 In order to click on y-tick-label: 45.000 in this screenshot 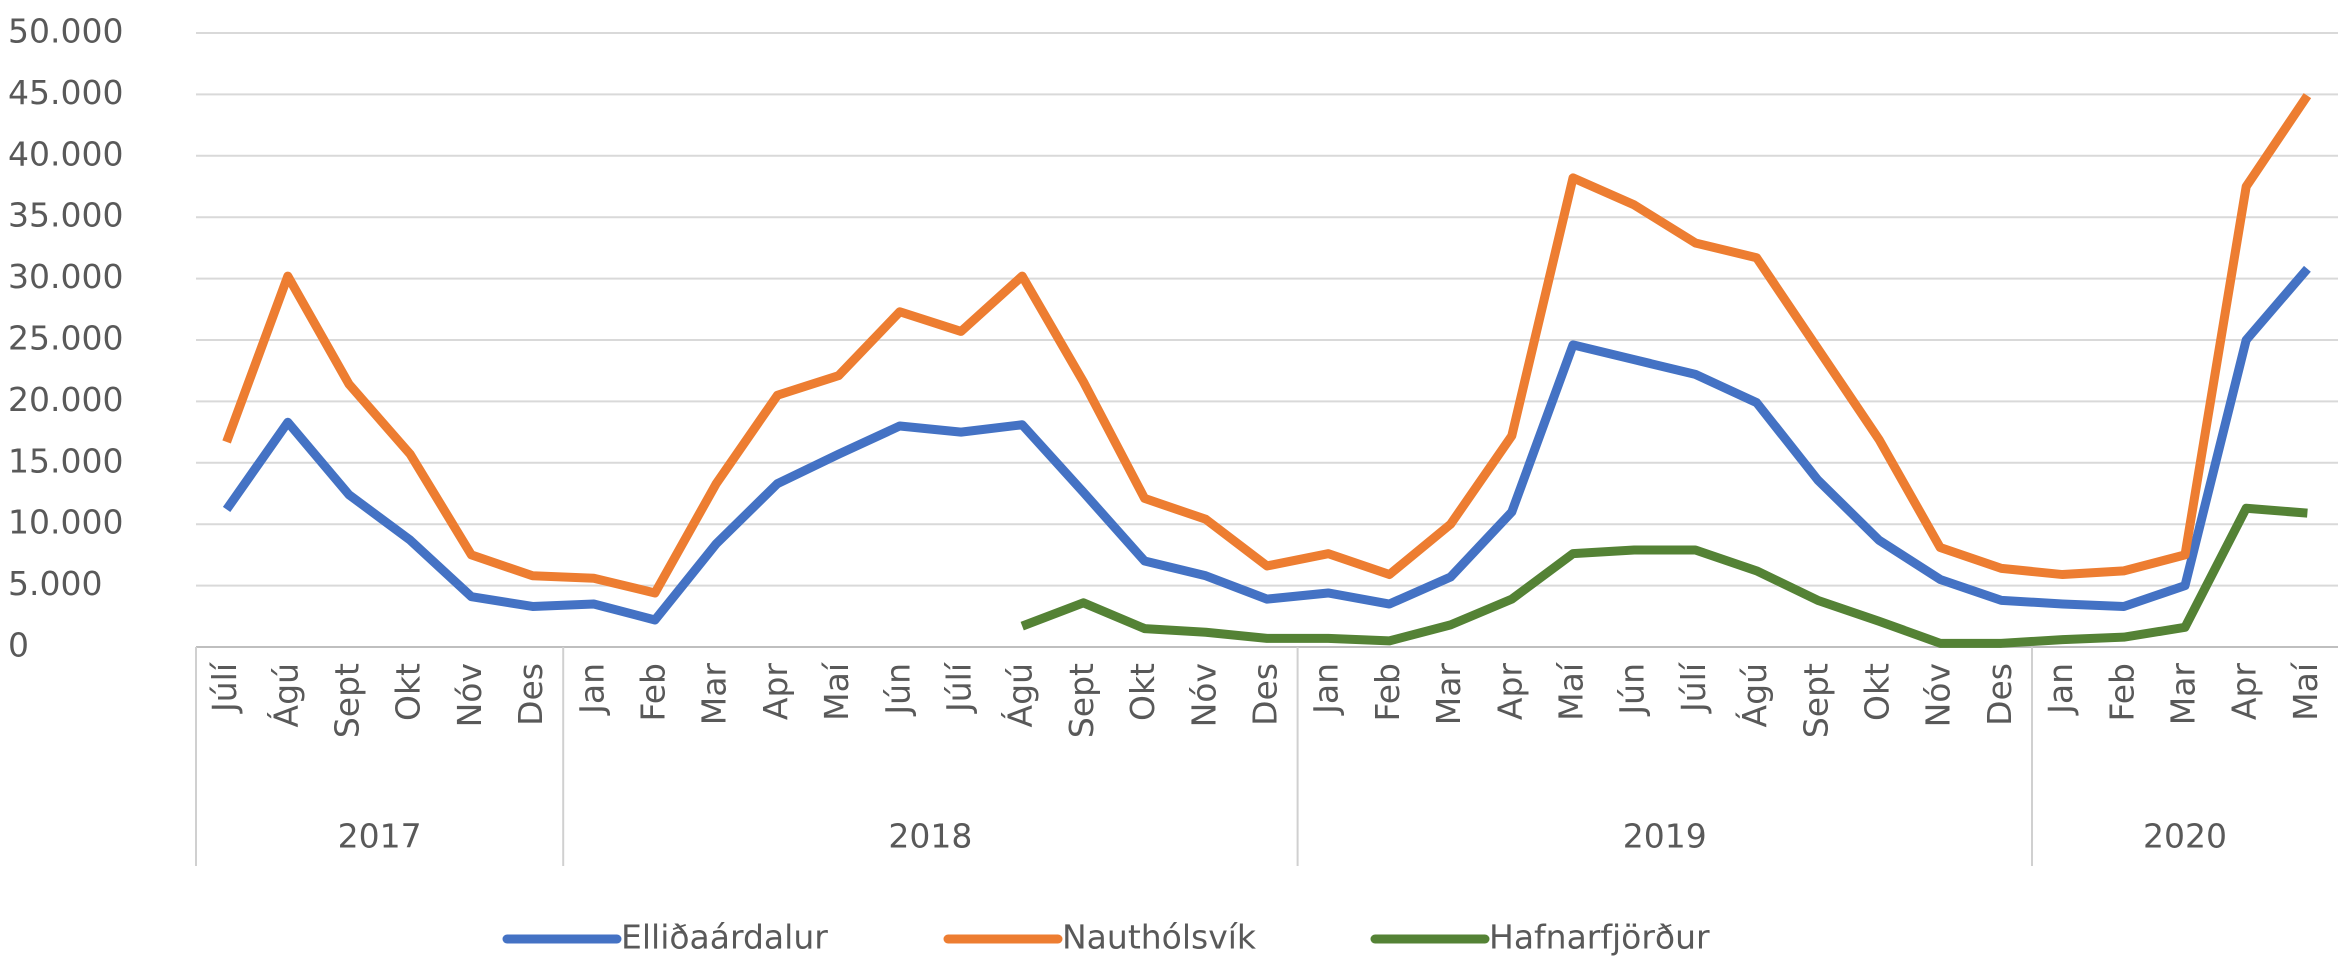, I will do `click(65, 92)`.